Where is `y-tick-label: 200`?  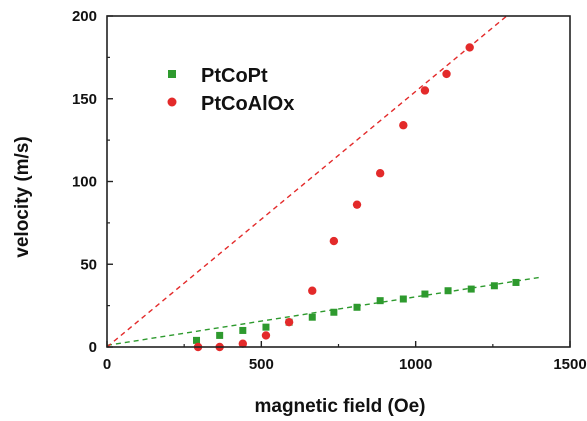
y-tick-label: 200 is located at coordinates (84, 16).